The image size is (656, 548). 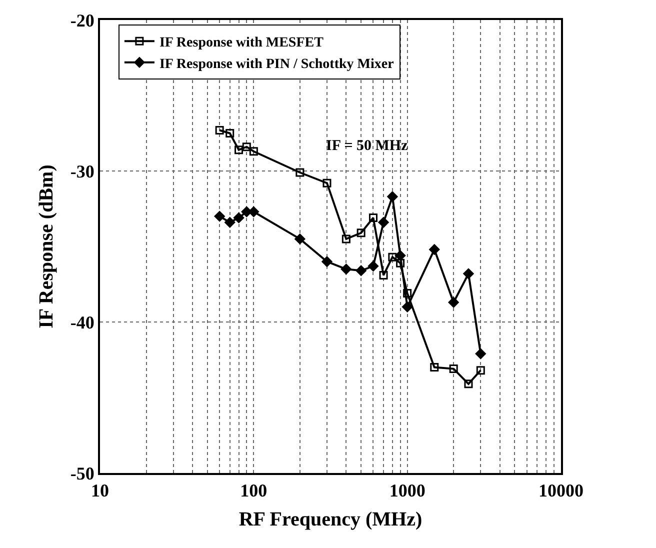 I want to click on legend-label: IF Response with MESFET, so click(x=241, y=43).